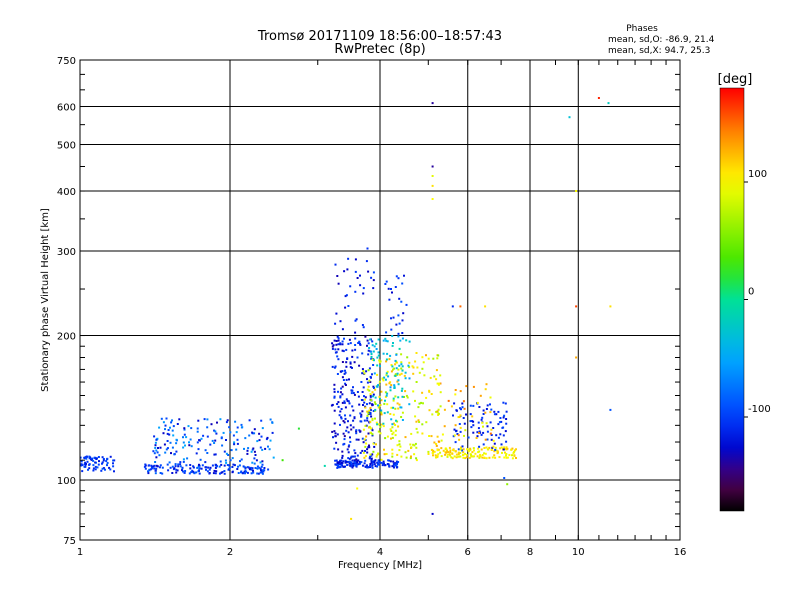 The height and width of the screenshot is (600, 800). What do you see at coordinates (642, 29) in the screenshot?
I see `stats-heading: Phases` at bounding box center [642, 29].